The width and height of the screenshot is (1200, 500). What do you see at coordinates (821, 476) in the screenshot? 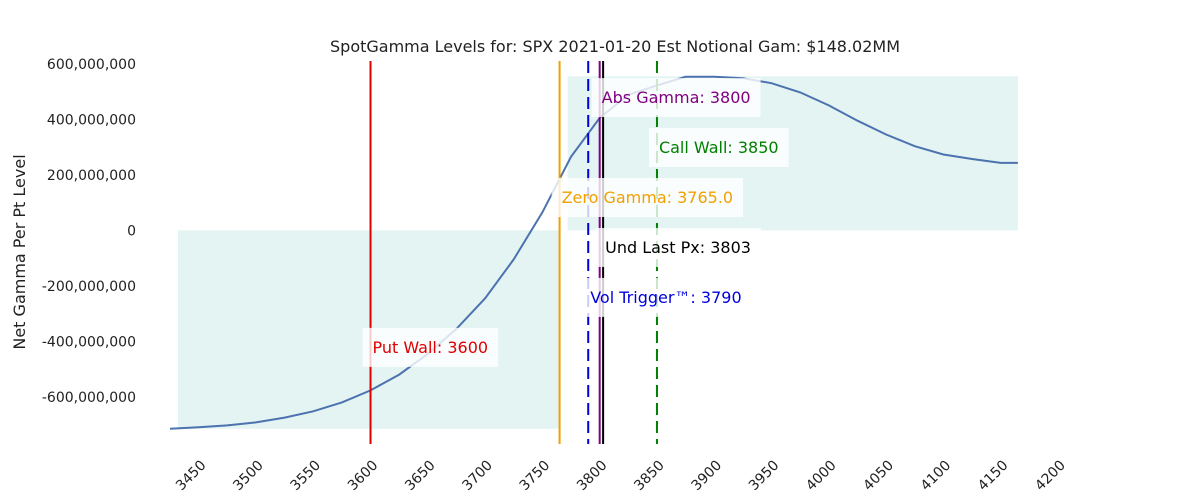
I see `x-tick-label: 4000` at bounding box center [821, 476].